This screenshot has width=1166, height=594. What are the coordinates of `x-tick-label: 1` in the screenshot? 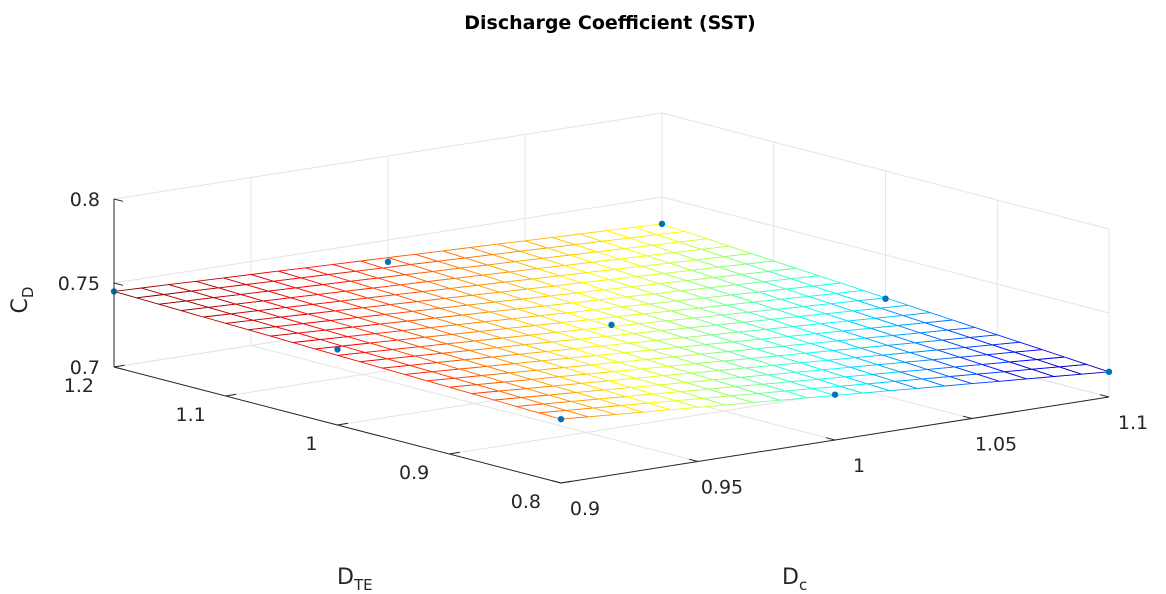 It's located at (859, 466).